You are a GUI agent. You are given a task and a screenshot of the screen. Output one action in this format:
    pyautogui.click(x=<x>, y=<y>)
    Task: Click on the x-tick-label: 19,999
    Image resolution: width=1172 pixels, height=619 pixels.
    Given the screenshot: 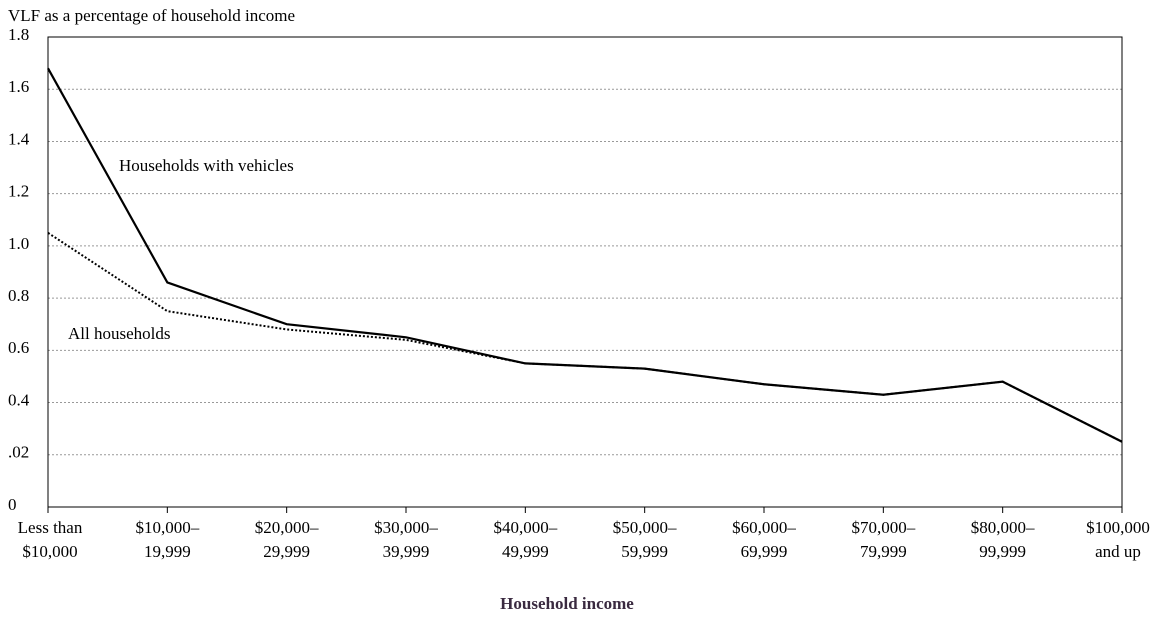 What is the action you would take?
    pyautogui.click(x=167, y=551)
    